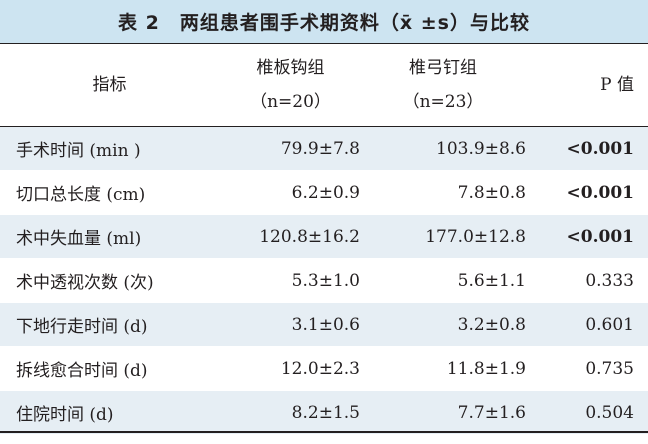 This screenshot has height=444, width=648. What do you see at coordinates (290, 368) in the screenshot?
I see `table-cell: 12.0±2.3` at bounding box center [290, 368].